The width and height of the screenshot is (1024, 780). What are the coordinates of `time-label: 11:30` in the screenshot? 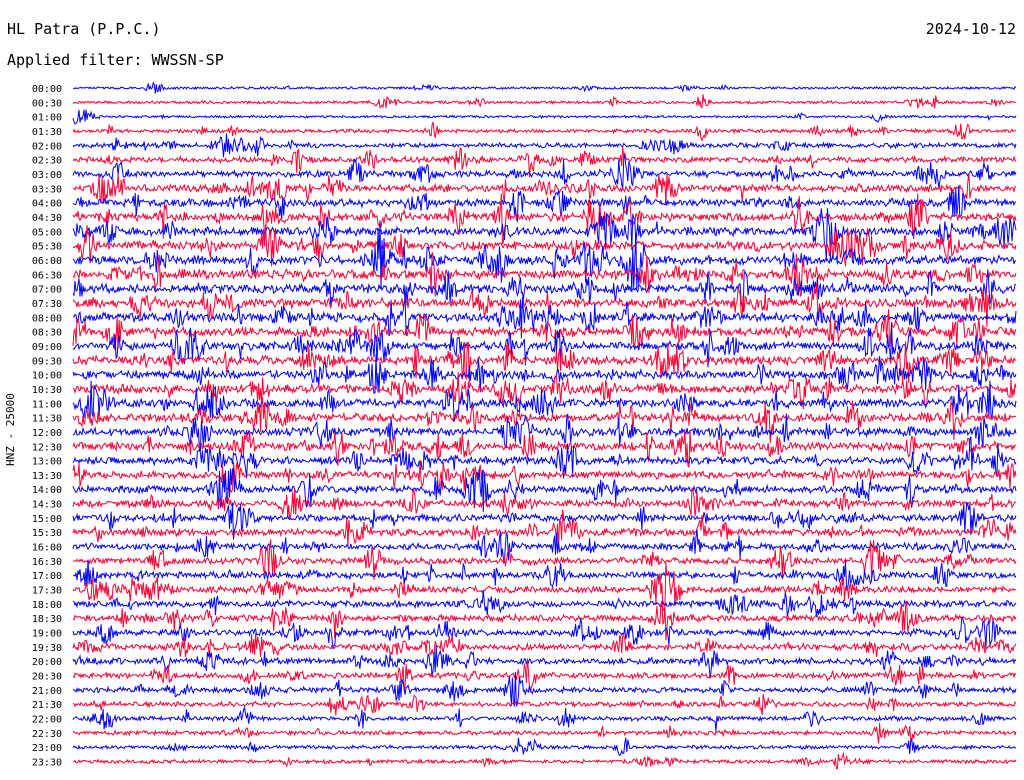 It's located at (47, 419).